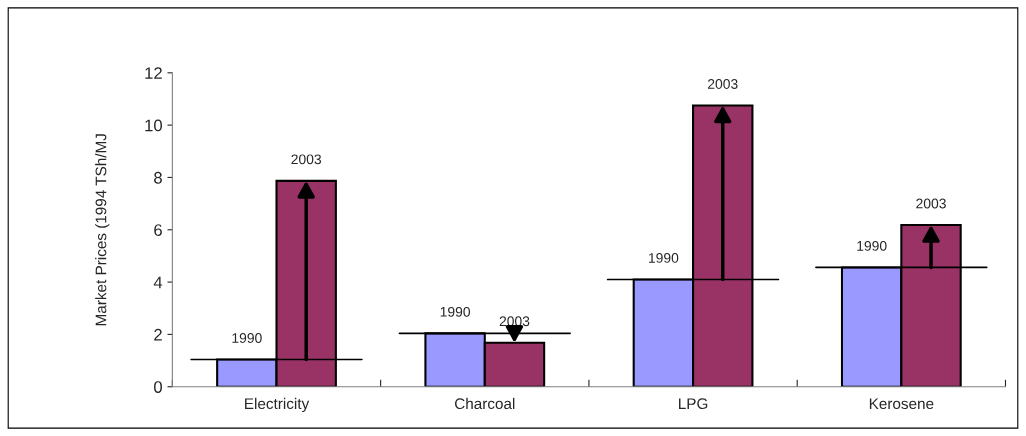 This screenshot has width=1026, height=436. I want to click on x-tick-label: Kerosene, so click(901, 404).